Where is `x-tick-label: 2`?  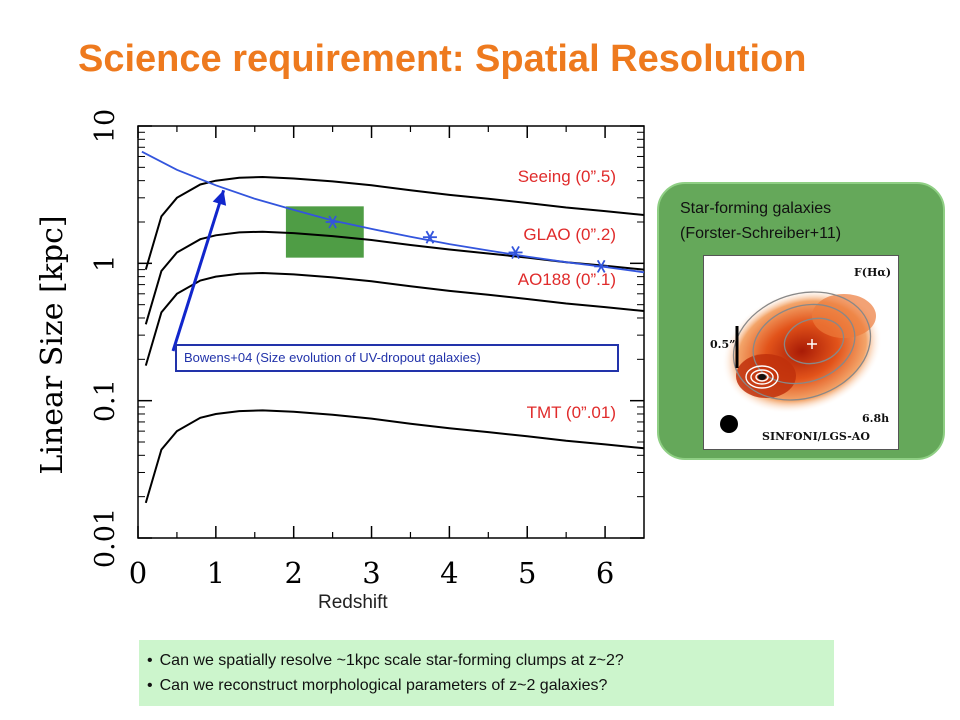
x-tick-label: 2 is located at coordinates (293, 573).